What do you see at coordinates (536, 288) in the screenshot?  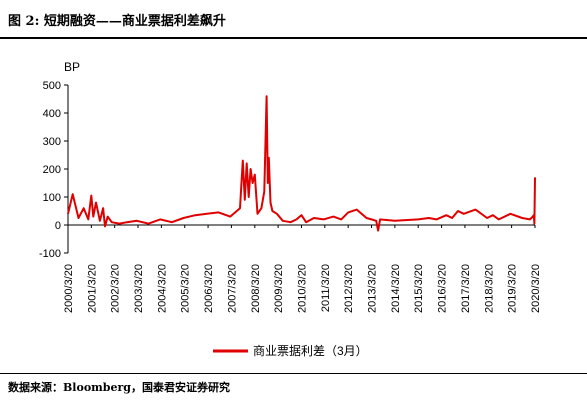 I see `x-tick-label: 2020/3/20` at bounding box center [536, 288].